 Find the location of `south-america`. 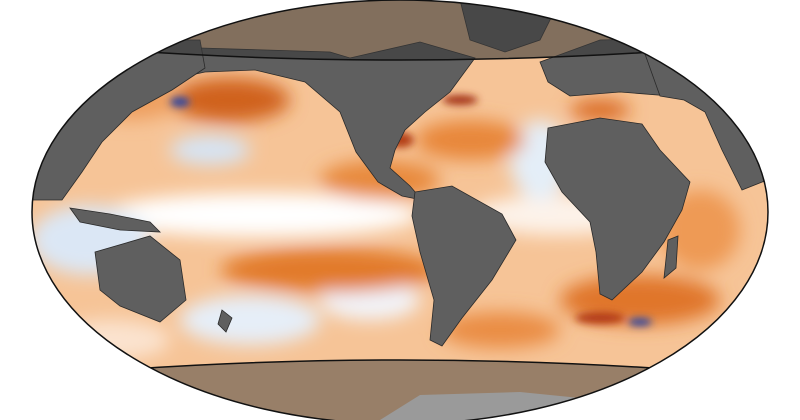

south-america is located at coordinates (464, 266).